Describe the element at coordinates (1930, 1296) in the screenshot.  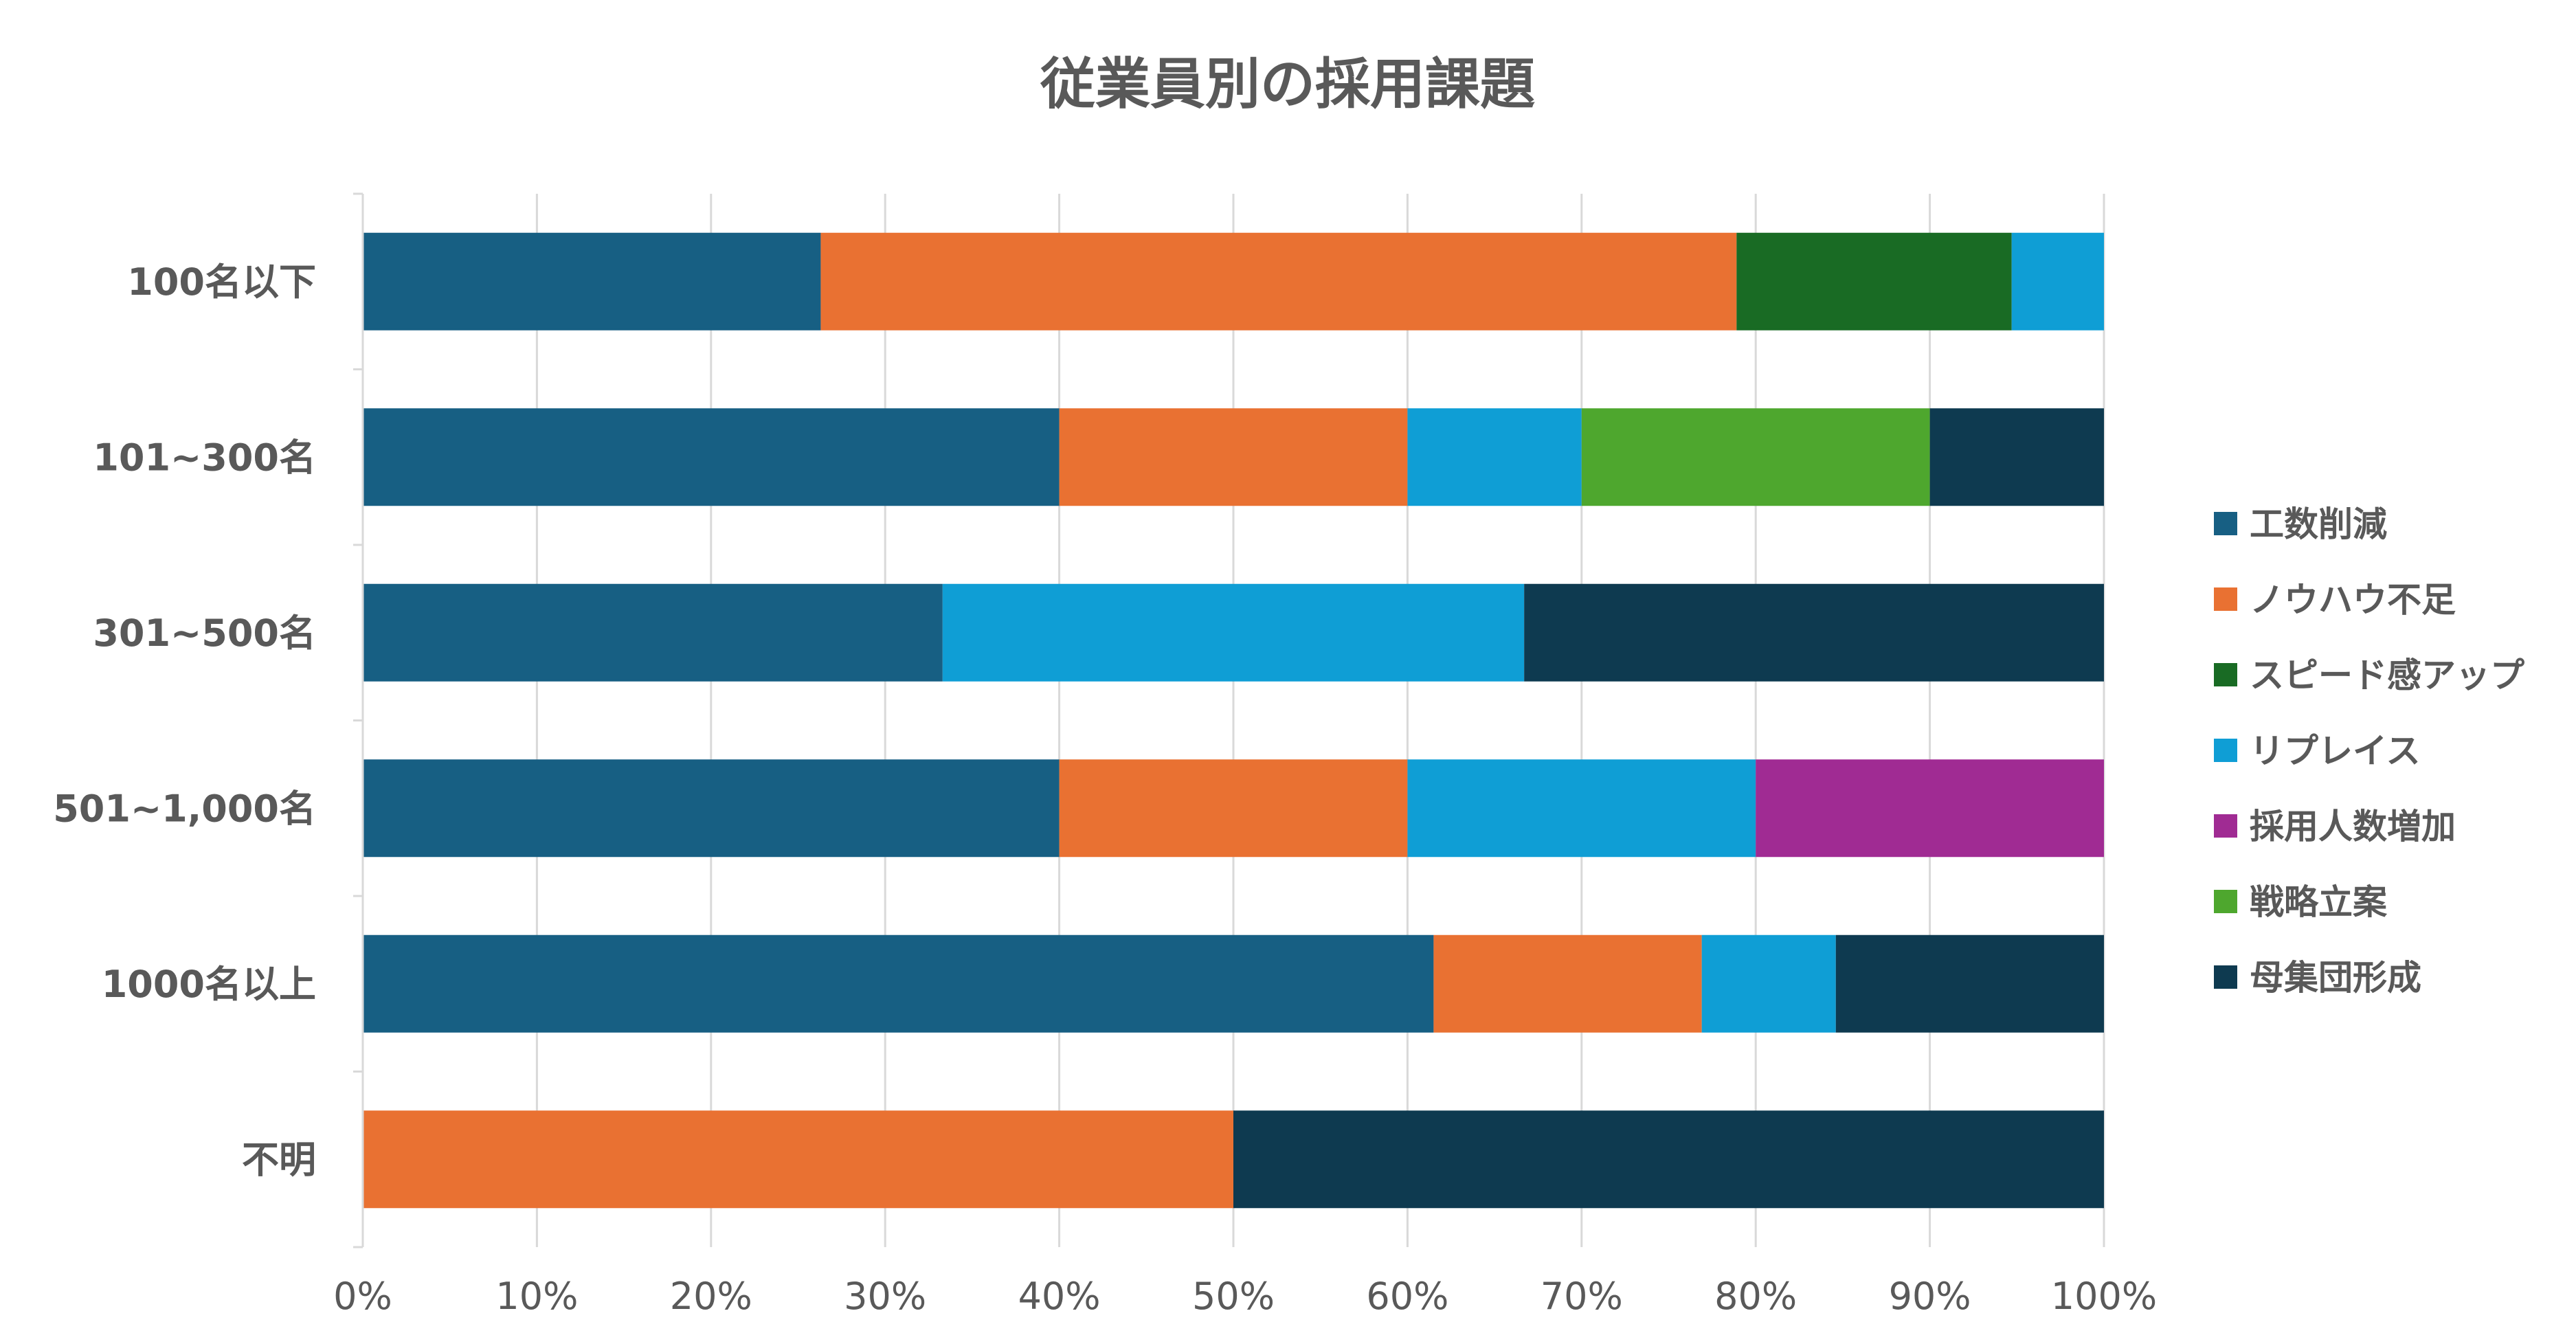
I see `x-tick-label: 90%` at that location.